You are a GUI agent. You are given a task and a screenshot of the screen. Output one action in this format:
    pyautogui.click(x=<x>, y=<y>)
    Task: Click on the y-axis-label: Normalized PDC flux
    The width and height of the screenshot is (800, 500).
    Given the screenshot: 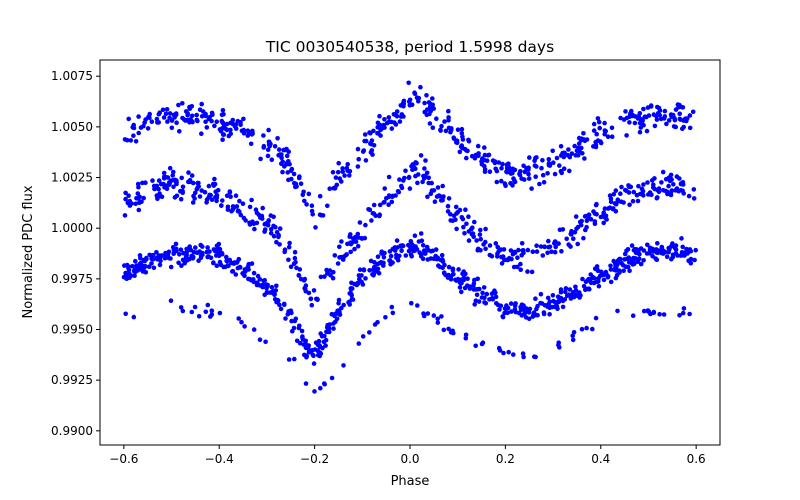 What is the action you would take?
    pyautogui.click(x=28, y=251)
    